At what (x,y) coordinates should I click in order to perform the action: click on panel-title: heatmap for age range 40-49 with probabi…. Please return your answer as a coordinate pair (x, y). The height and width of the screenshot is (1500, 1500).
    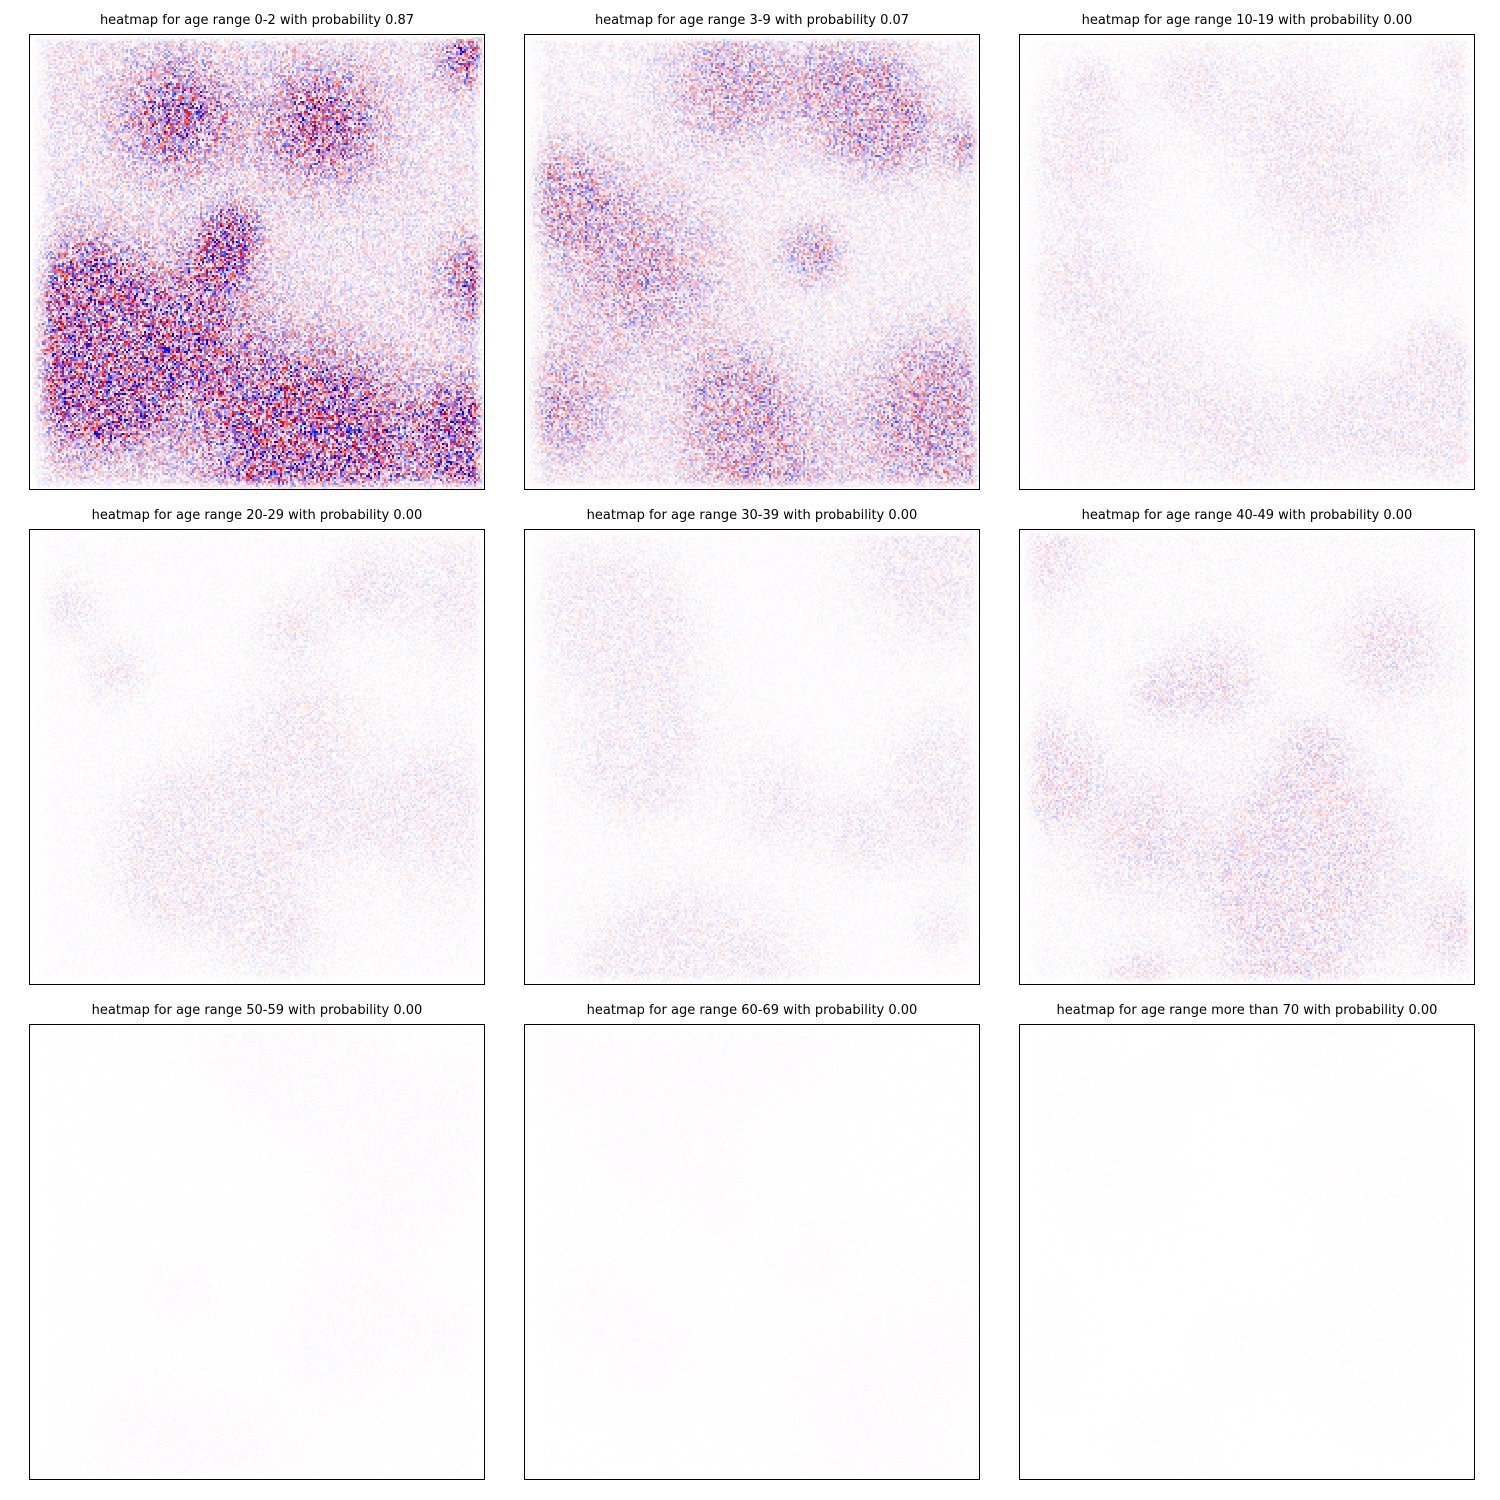
    Looking at the image, I should click on (1247, 515).